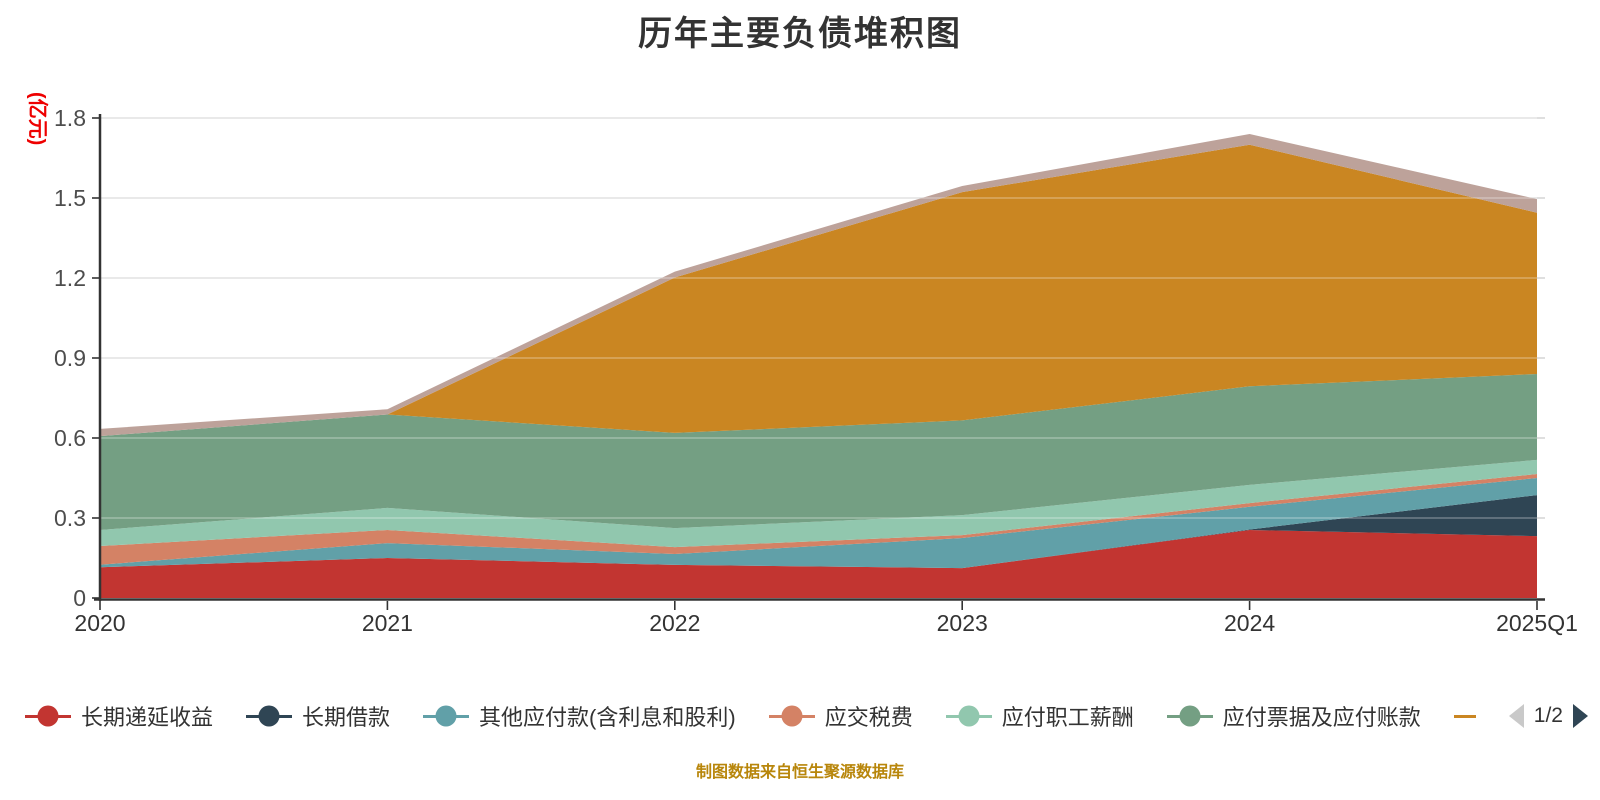 This screenshot has height=800, width=1600. What do you see at coordinates (674, 623) in the screenshot?
I see `x-tick-label: 2022` at bounding box center [674, 623].